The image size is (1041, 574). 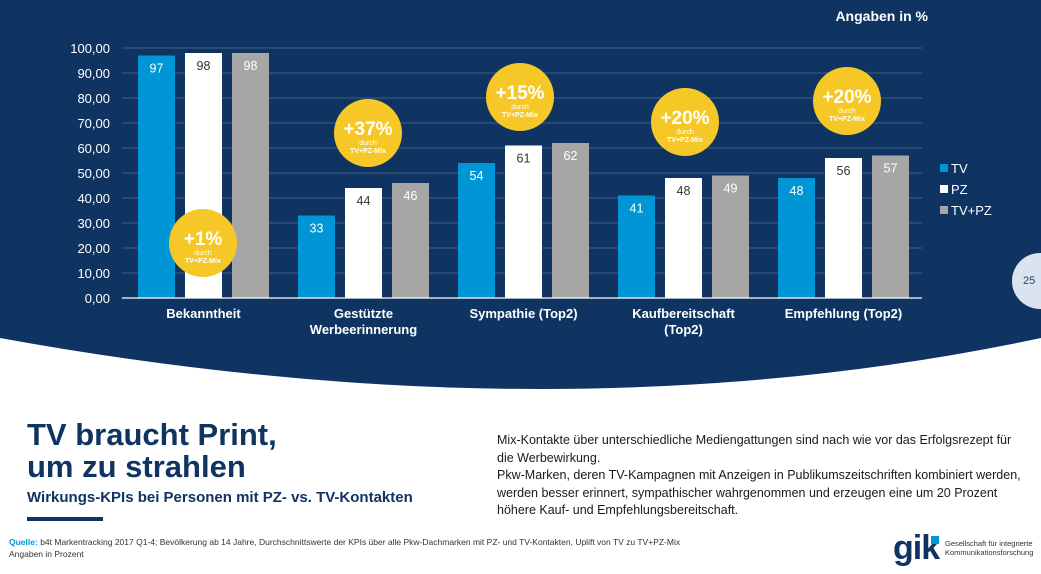 What do you see at coordinates (411, 196) in the screenshot?
I see `data-label: 46` at bounding box center [411, 196].